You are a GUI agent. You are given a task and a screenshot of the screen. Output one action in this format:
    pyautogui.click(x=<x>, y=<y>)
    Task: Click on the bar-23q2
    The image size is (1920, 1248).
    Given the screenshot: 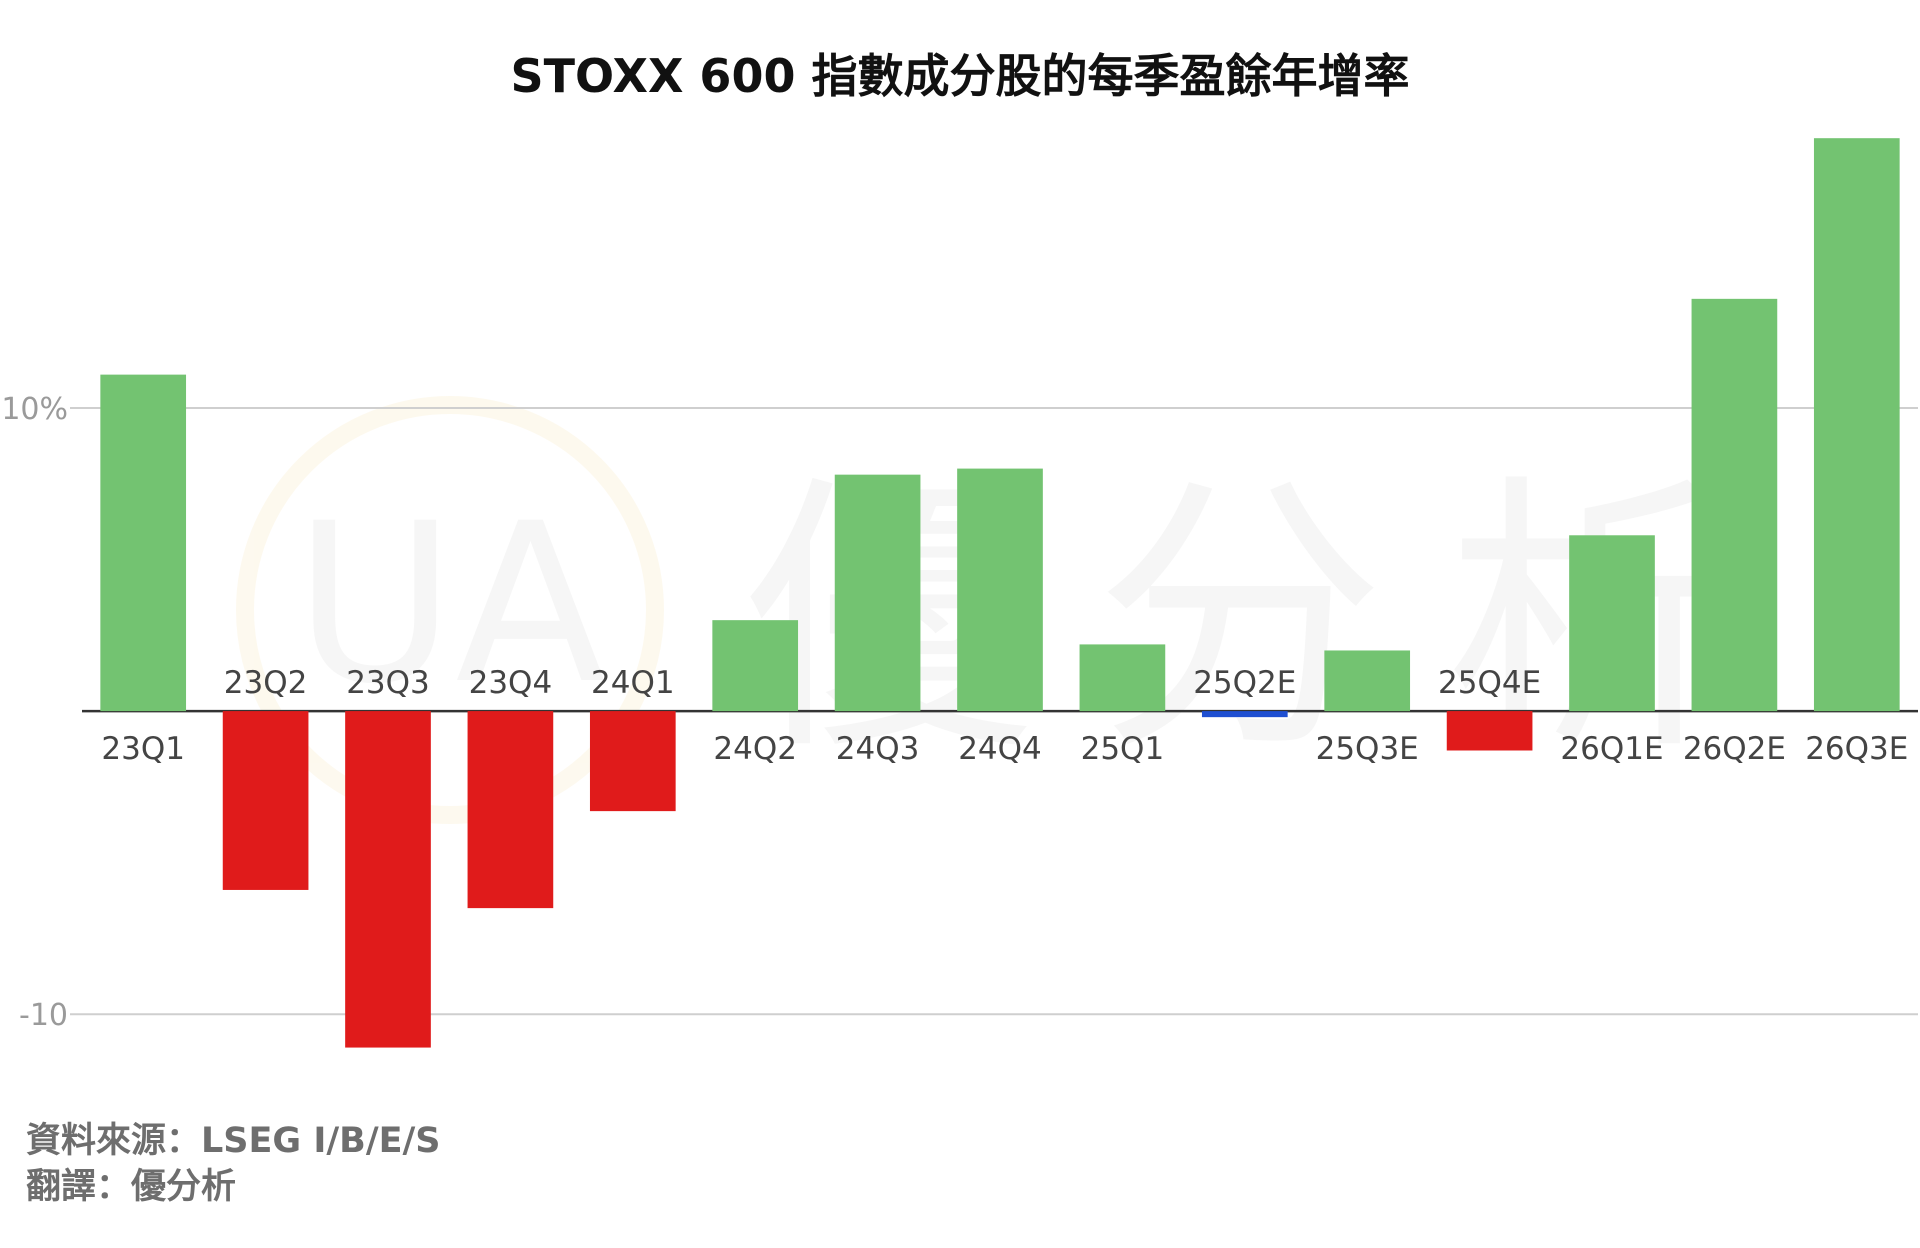 What is the action you would take?
    pyautogui.click(x=265, y=800)
    